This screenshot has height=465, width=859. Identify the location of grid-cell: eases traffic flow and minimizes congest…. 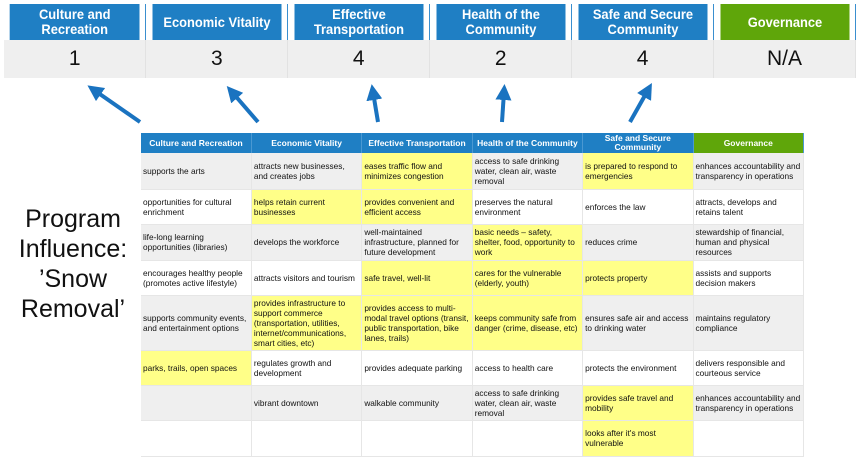
(417, 171).